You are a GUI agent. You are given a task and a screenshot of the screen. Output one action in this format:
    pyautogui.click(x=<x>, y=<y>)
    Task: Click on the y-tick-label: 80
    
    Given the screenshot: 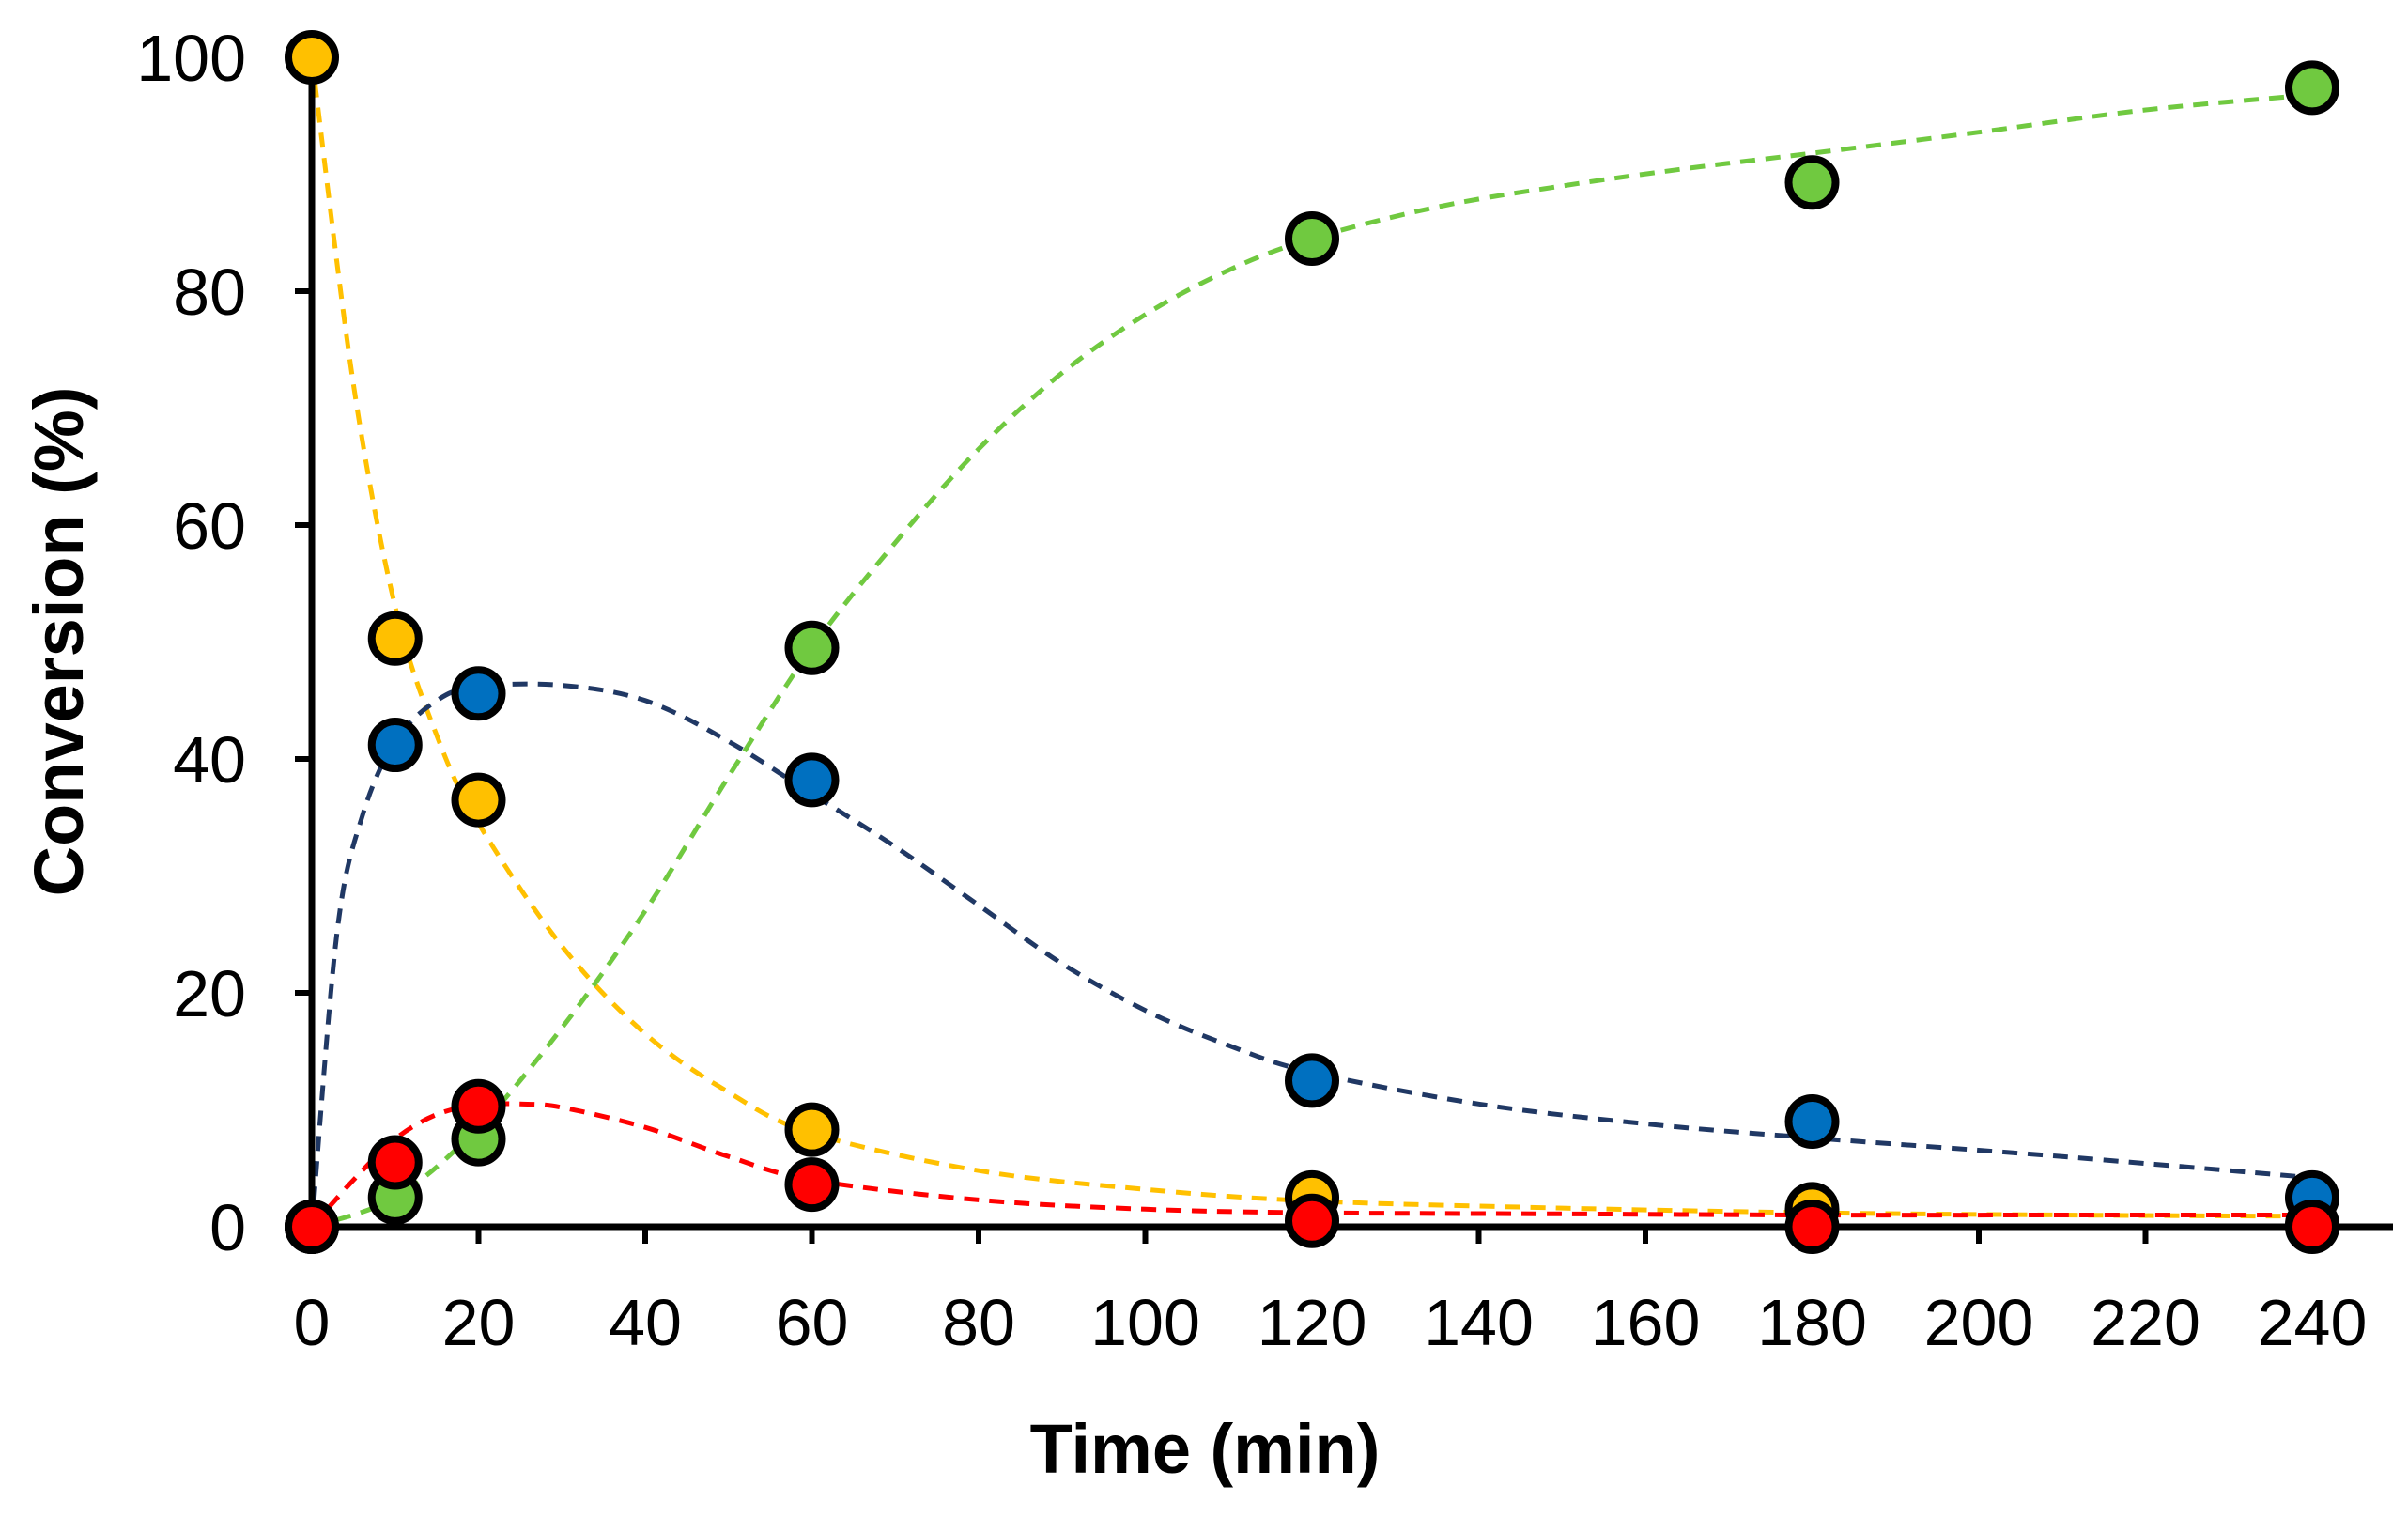 What is the action you would take?
    pyautogui.click(x=209, y=292)
    